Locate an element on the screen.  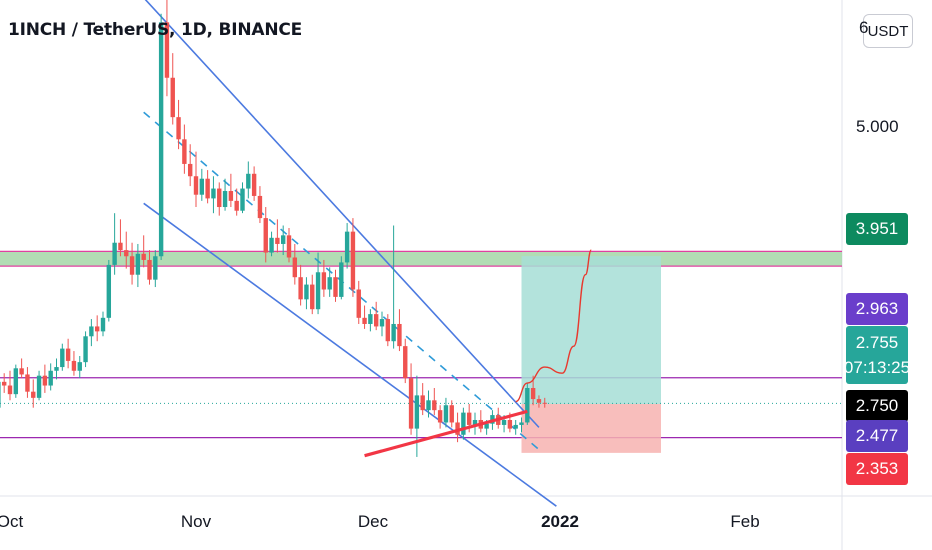
date-label-oct: Oct is located at coordinates (12, 521).